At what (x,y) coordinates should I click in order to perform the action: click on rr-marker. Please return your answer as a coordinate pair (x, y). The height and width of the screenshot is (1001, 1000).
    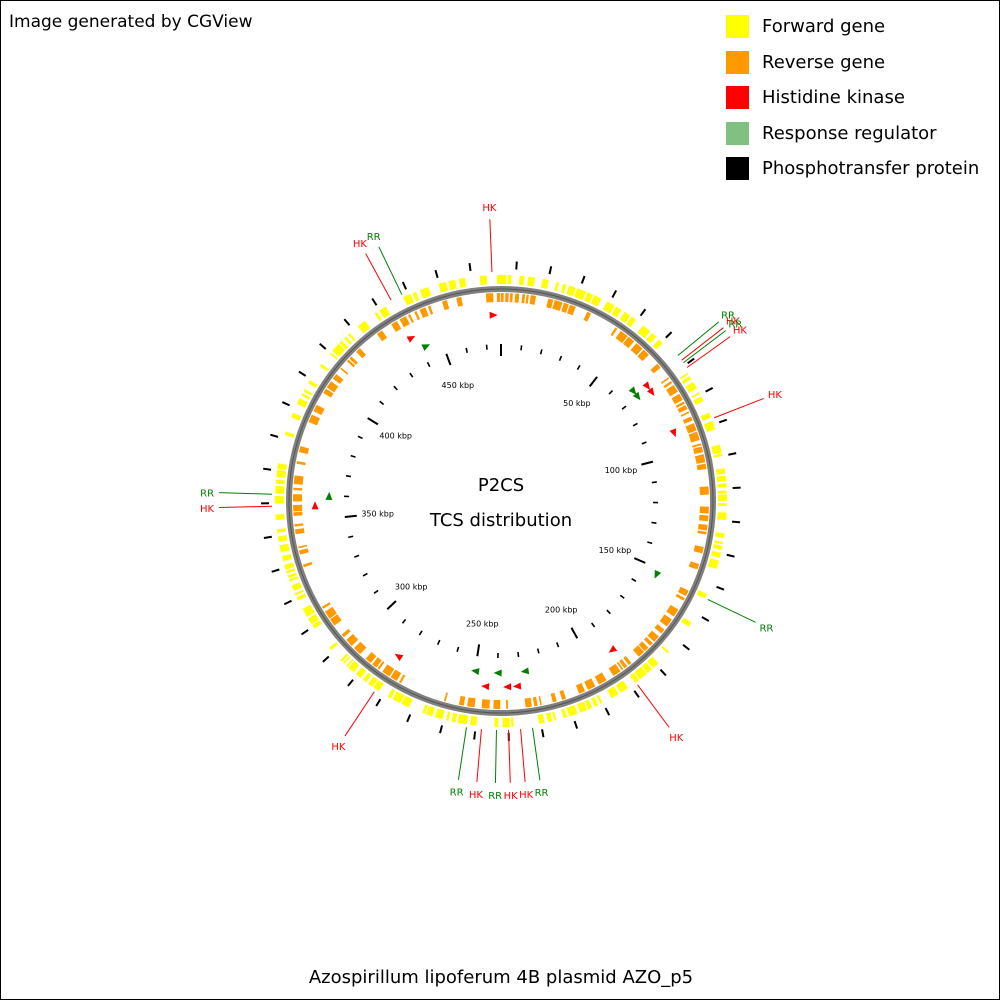
    Looking at the image, I should click on (498, 672).